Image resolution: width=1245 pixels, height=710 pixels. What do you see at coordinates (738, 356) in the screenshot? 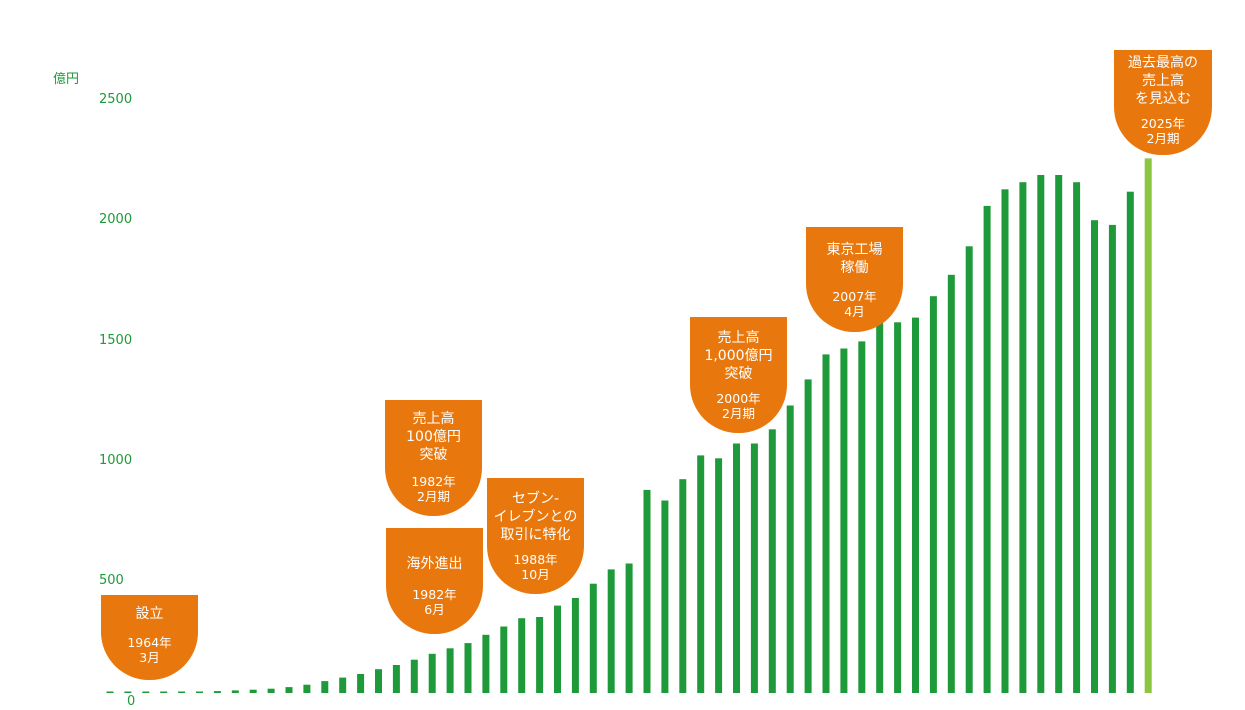
I see `annotation-1000oku-text: 売上高 1,000億円 突破` at bounding box center [738, 356].